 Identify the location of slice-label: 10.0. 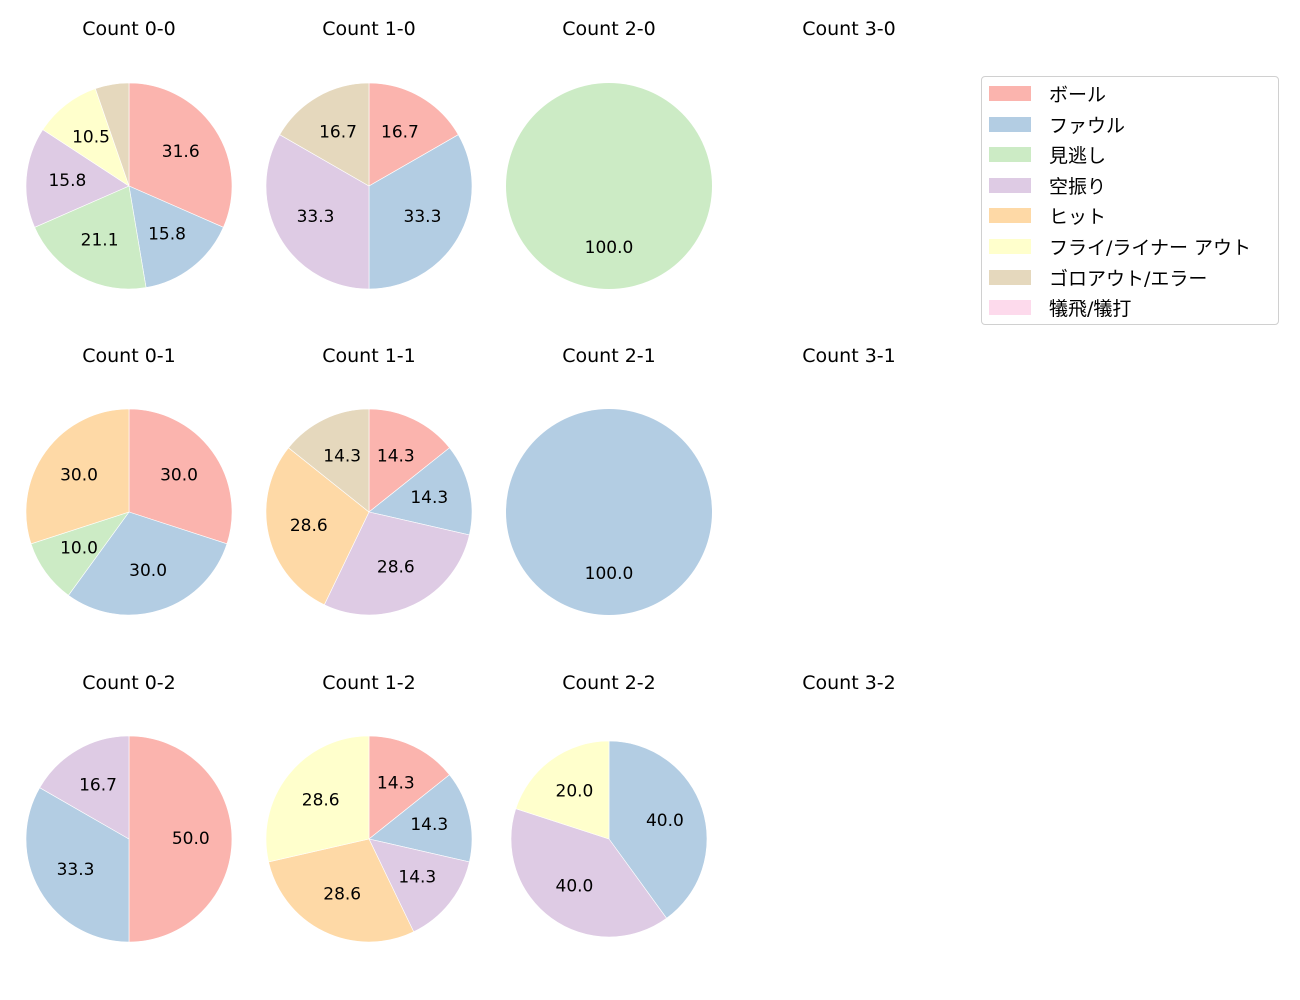
(79, 548).